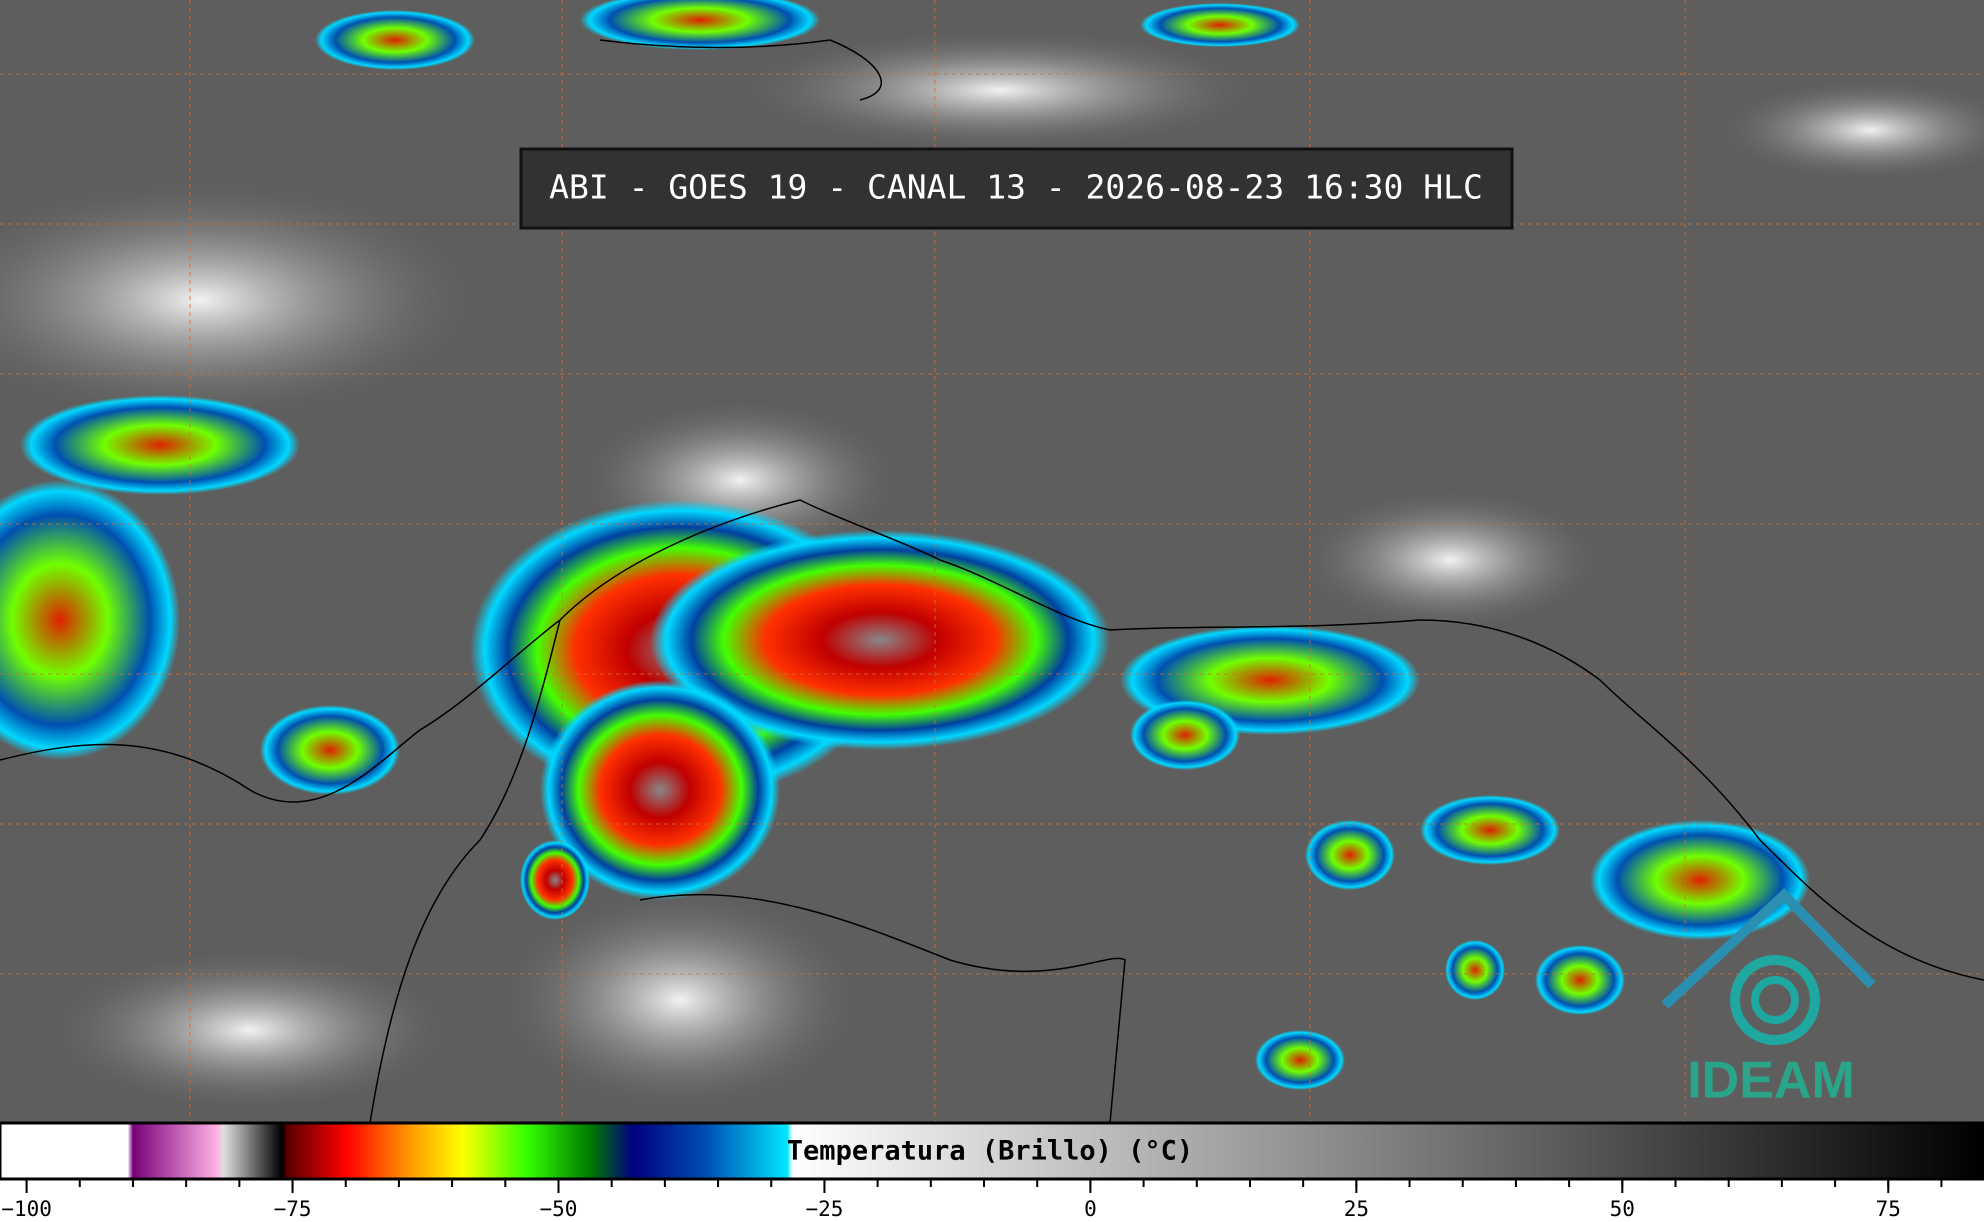 The height and width of the screenshot is (1222, 1984). I want to click on tick-label: −25, so click(824, 1209).